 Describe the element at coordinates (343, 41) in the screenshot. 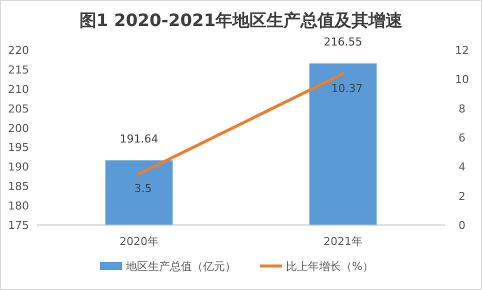

I see `data-label: 216.55` at that location.